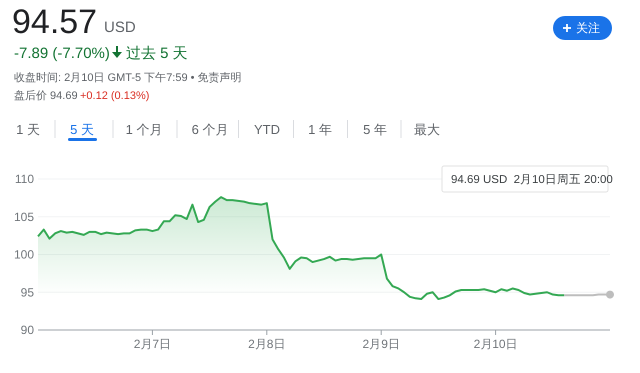  Describe the element at coordinates (153, 344) in the screenshot. I see `x-tick-label: 2月7日` at that location.